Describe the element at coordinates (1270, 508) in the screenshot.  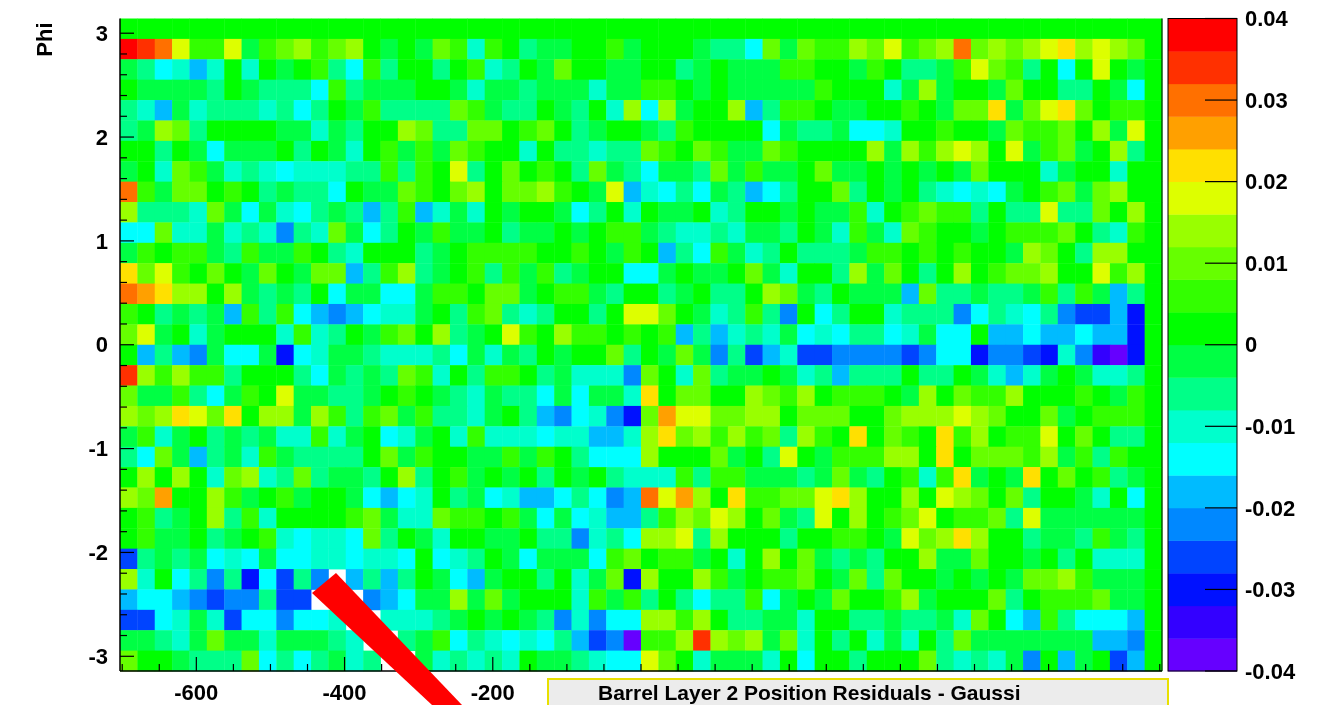
I see `color-bar-label: -0.02` at that location.